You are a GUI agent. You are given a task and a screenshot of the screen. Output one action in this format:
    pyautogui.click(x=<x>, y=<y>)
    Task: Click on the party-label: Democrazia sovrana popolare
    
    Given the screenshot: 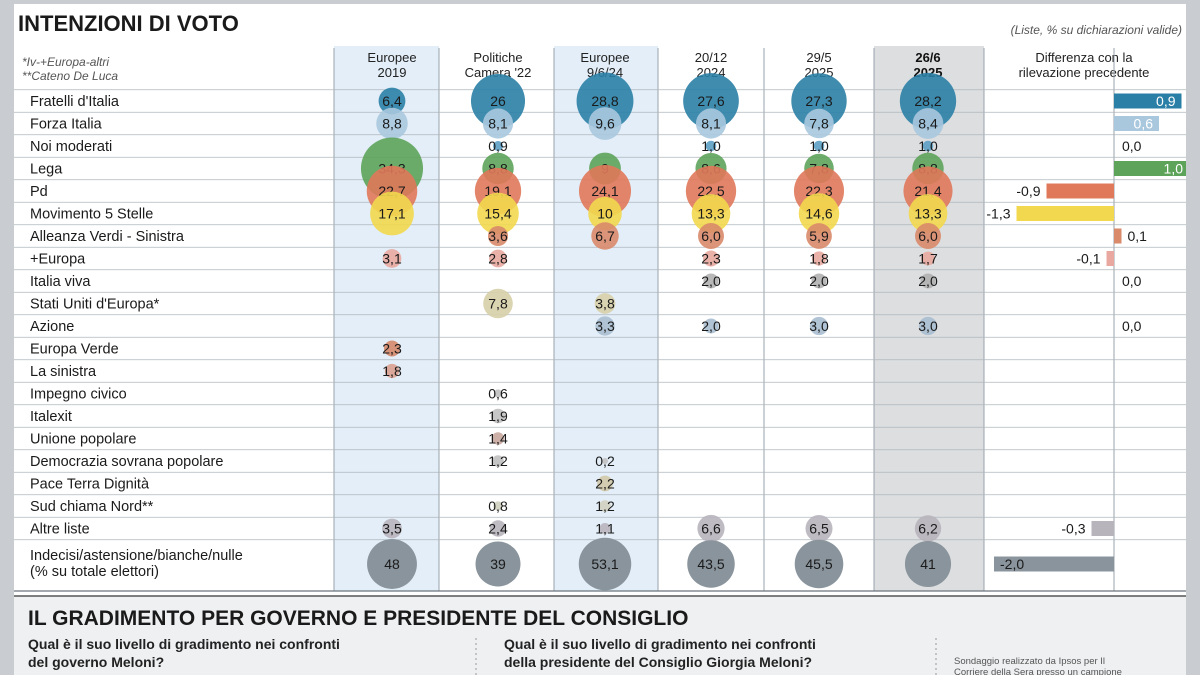 What is the action you would take?
    pyautogui.click(x=126, y=462)
    